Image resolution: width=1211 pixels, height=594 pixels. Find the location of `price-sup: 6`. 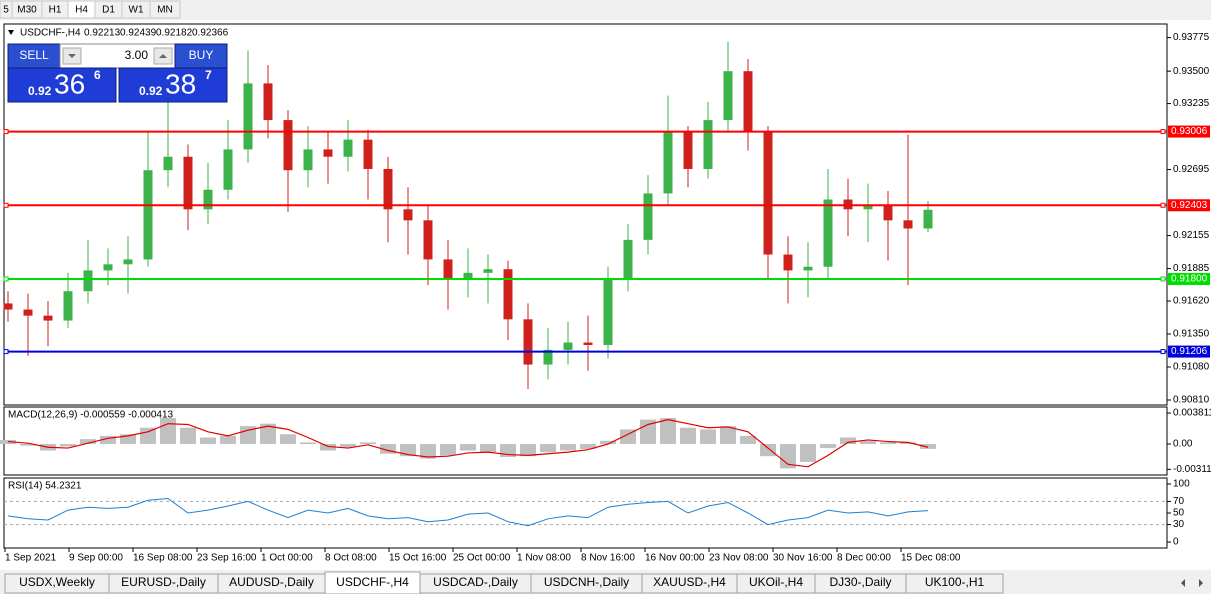

price-sup: 6 is located at coordinates (97, 75).